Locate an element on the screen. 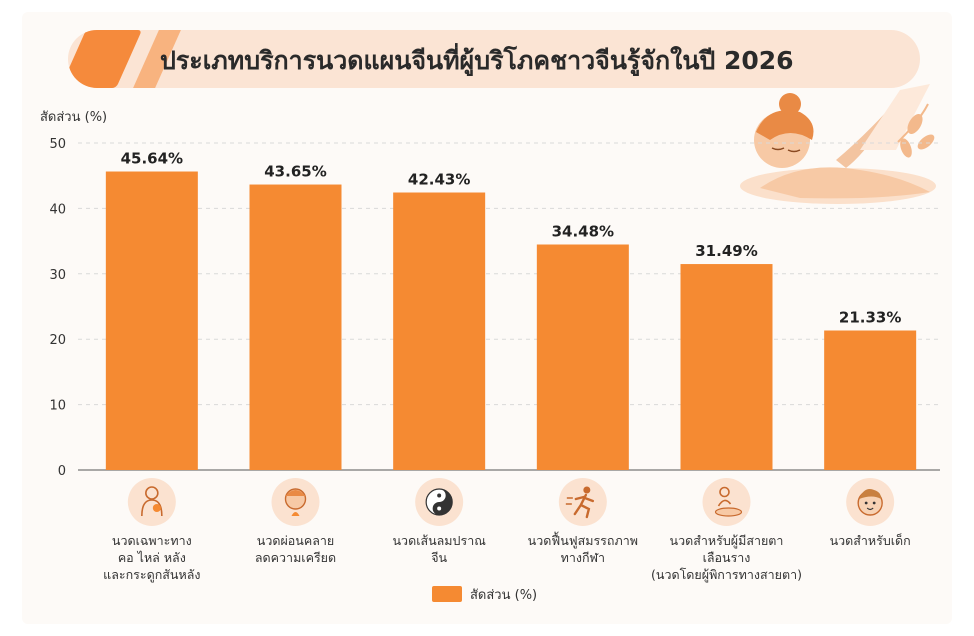  y-tick-label: 30 is located at coordinates (57, 275).